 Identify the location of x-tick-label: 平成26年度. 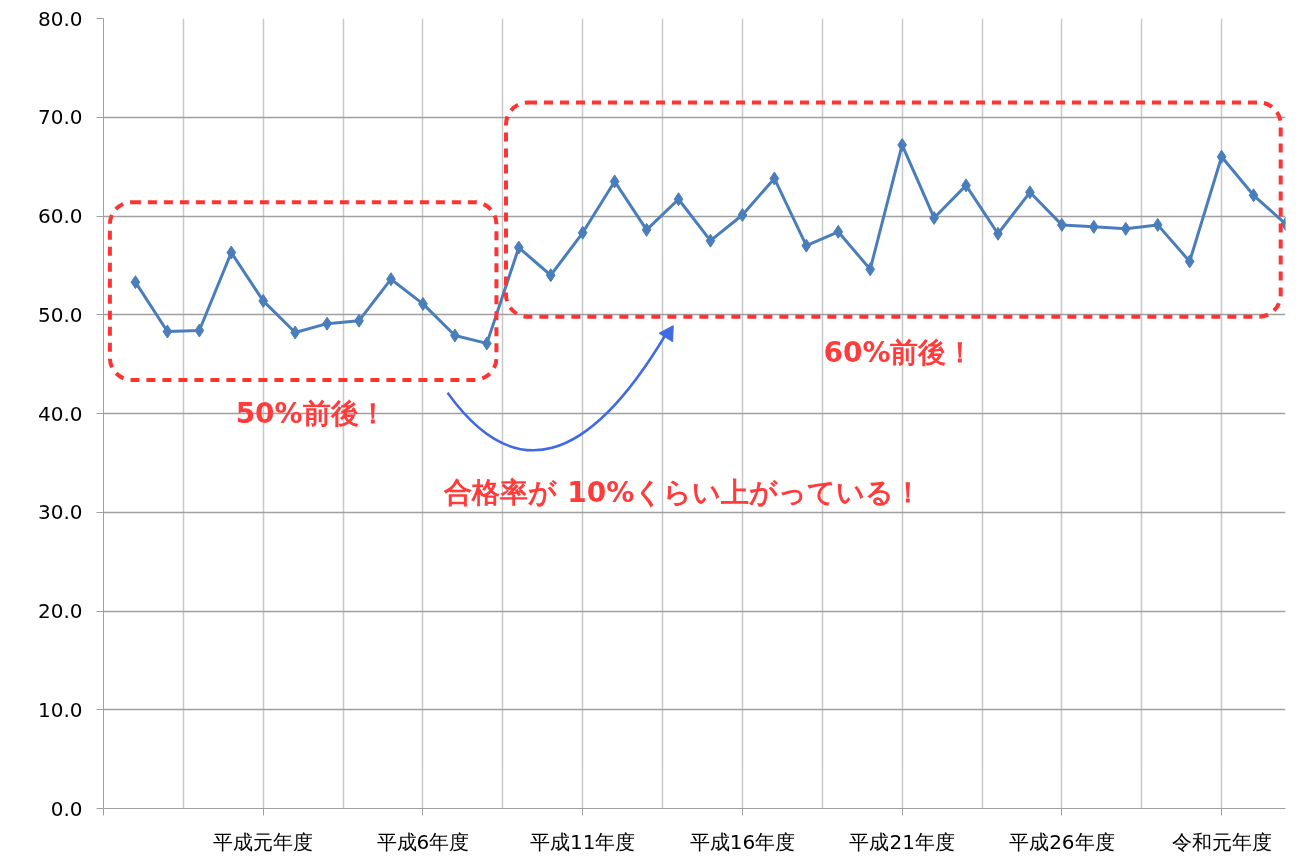
(1062, 841).